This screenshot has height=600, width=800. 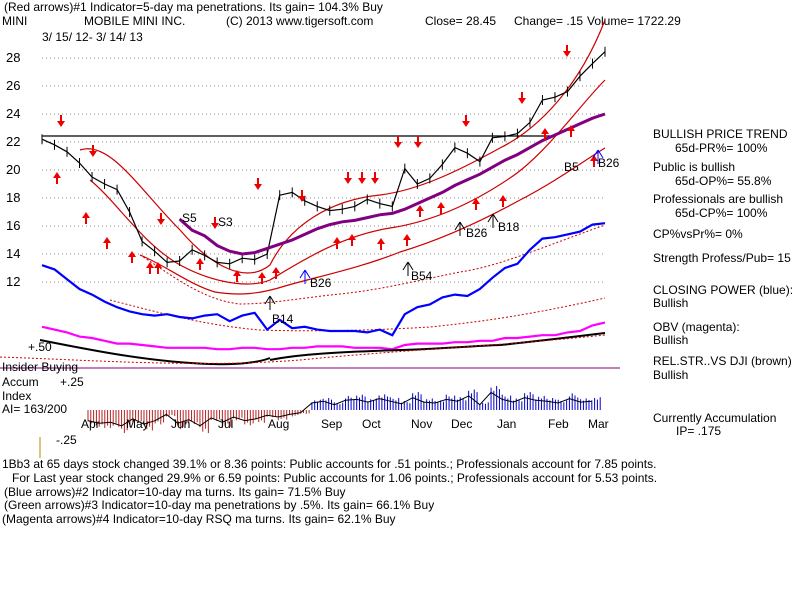 What do you see at coordinates (332, 424) in the screenshot?
I see `month-label-sep: Sep` at bounding box center [332, 424].